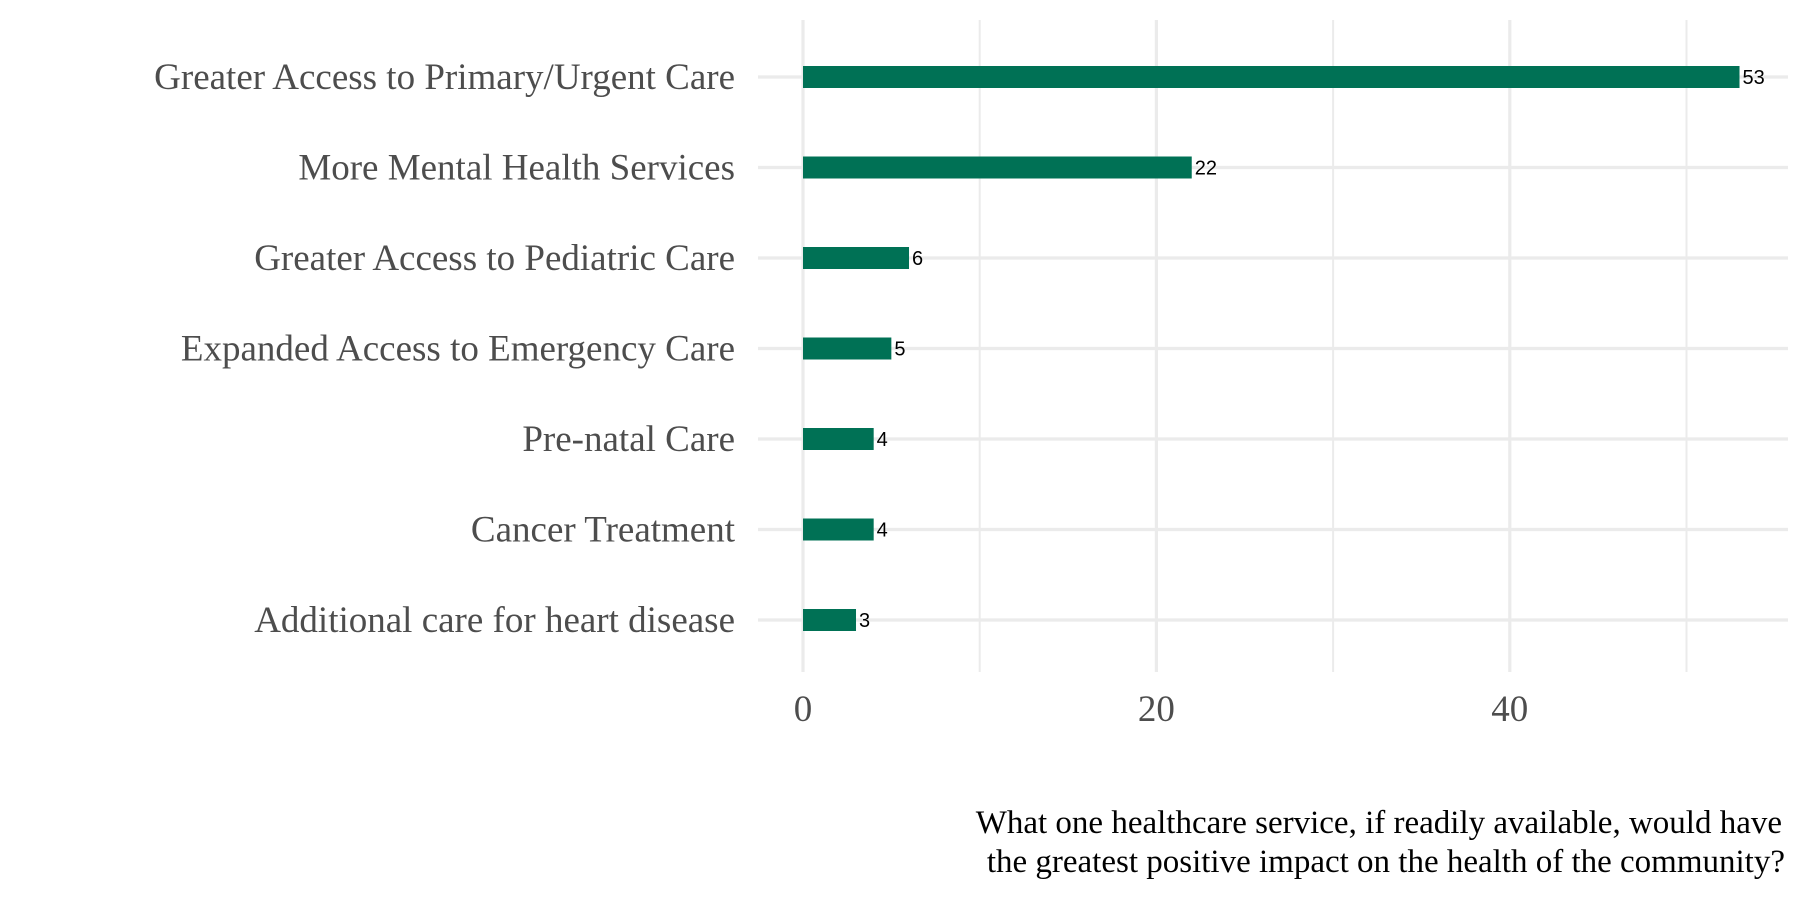 Image resolution: width=1800 pixels, height=905 pixels. I want to click on bar-value-label: 6, so click(917, 259).